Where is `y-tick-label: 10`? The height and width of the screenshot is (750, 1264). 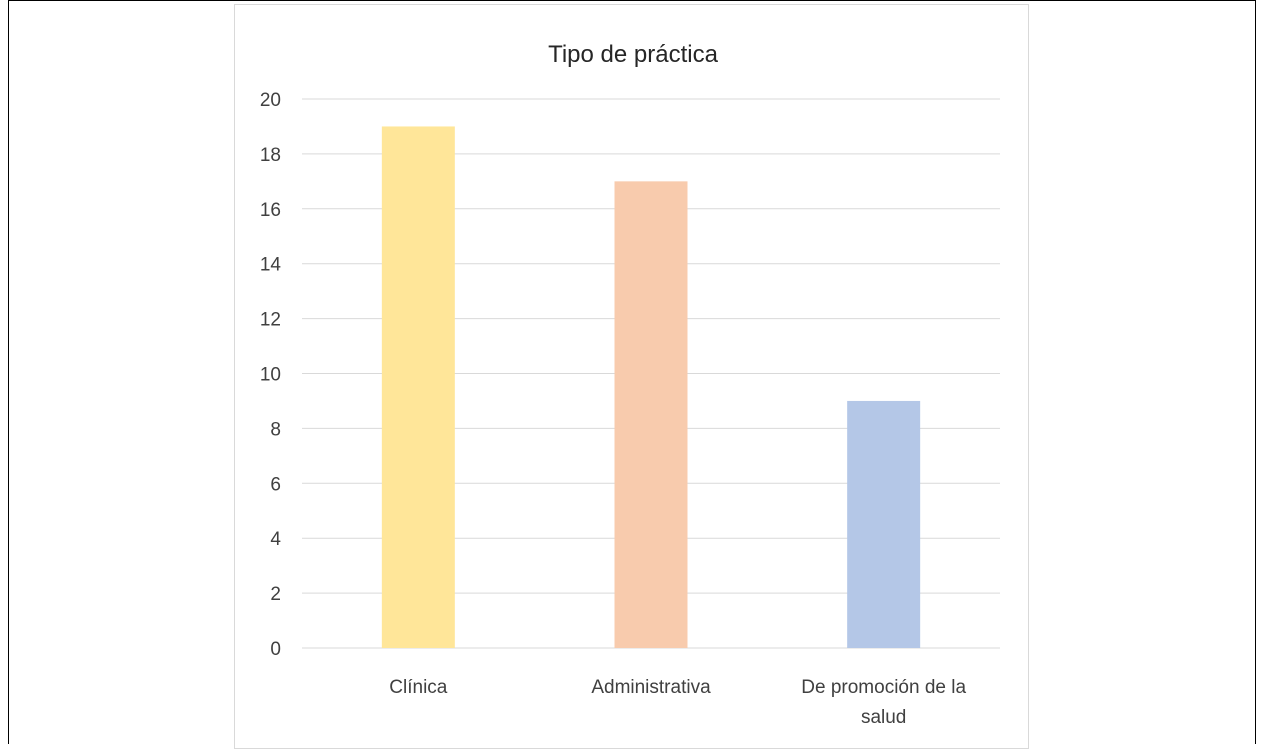
y-tick-label: 10 is located at coordinates (270, 375).